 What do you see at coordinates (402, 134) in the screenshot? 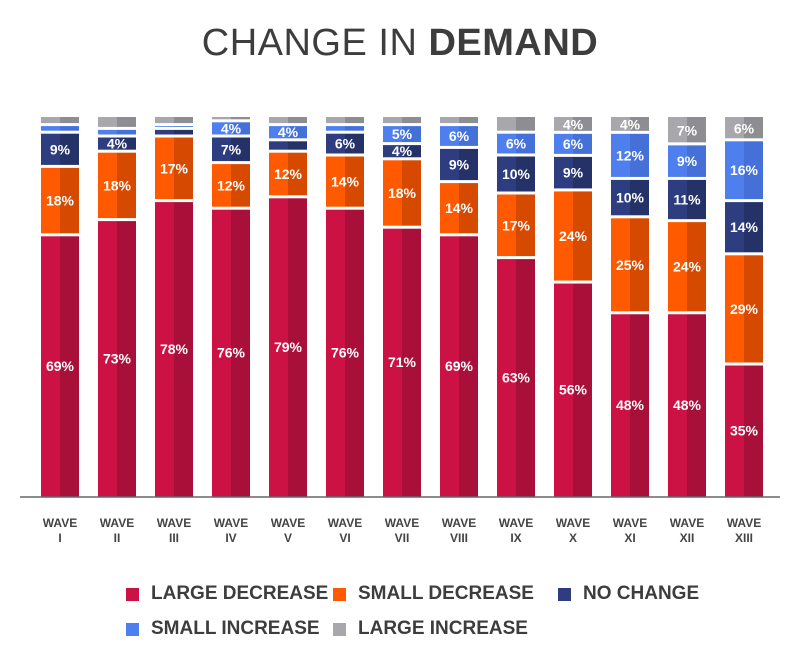
I see `data-label: 5%` at bounding box center [402, 134].